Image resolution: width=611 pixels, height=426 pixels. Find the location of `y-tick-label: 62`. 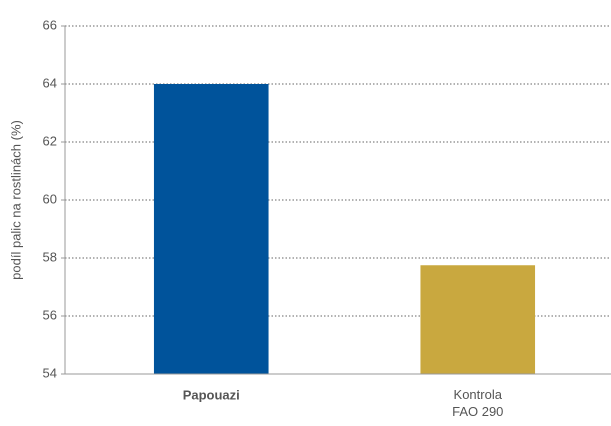

y-tick-label: 62 is located at coordinates (50, 140).